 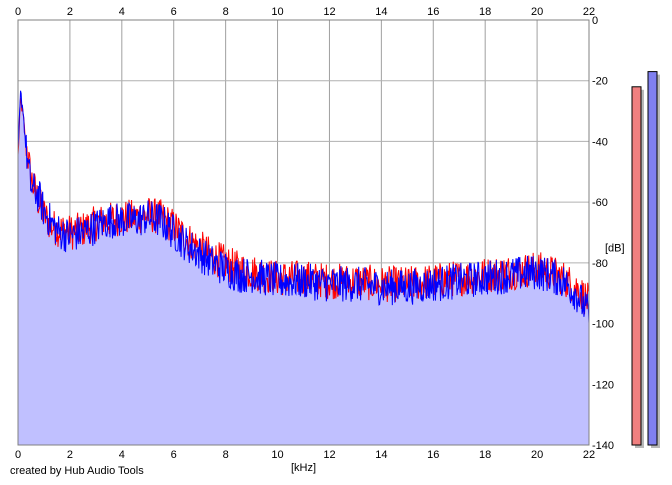 What do you see at coordinates (485, 455) in the screenshot?
I see `x-tick-bottom-9: 18` at bounding box center [485, 455].